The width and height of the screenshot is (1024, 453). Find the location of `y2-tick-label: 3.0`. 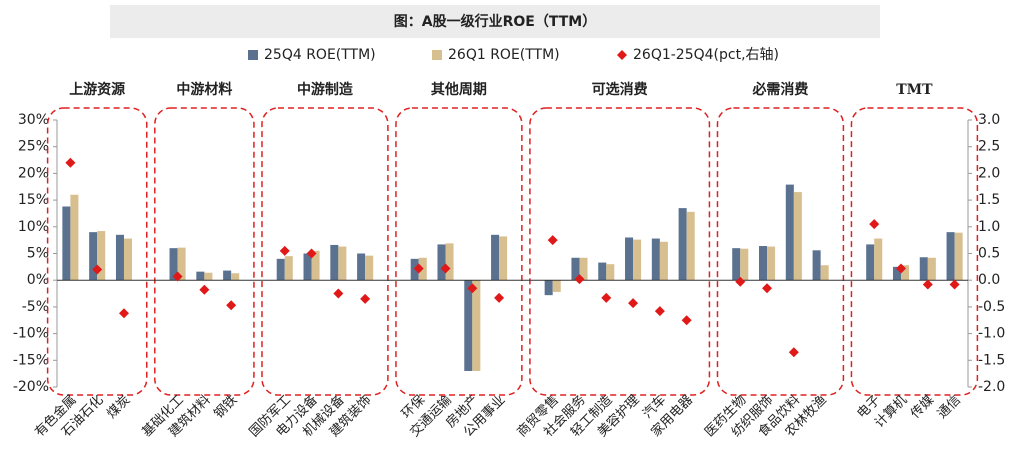

y2-tick-label: 3.0 is located at coordinates (989, 120).